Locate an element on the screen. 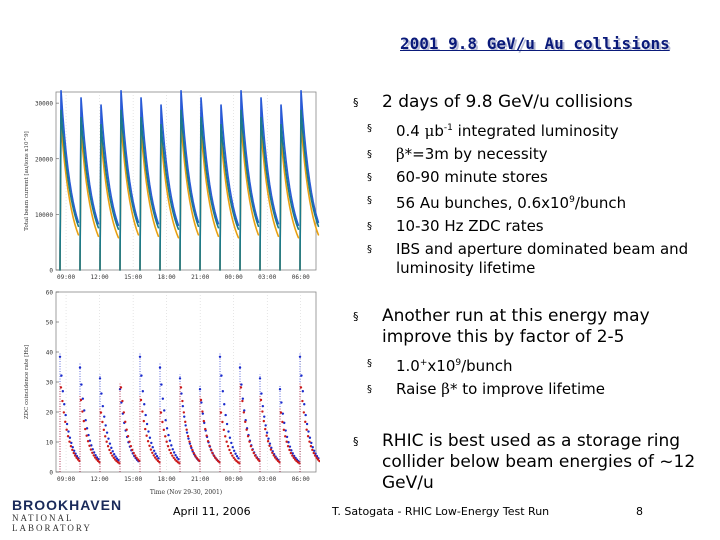 The image size is (720, 540). y-tick-label: 50 is located at coordinates (50, 323).